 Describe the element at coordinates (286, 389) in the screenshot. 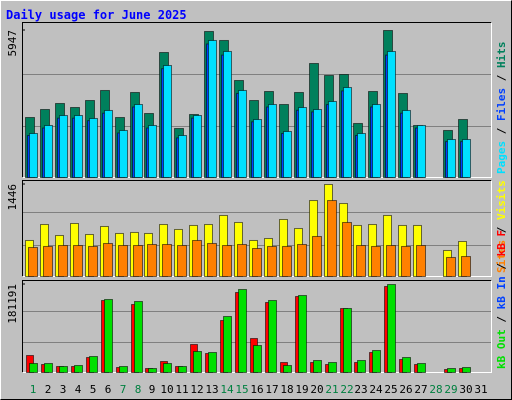

I see `x-tick-label: 18` at that location.